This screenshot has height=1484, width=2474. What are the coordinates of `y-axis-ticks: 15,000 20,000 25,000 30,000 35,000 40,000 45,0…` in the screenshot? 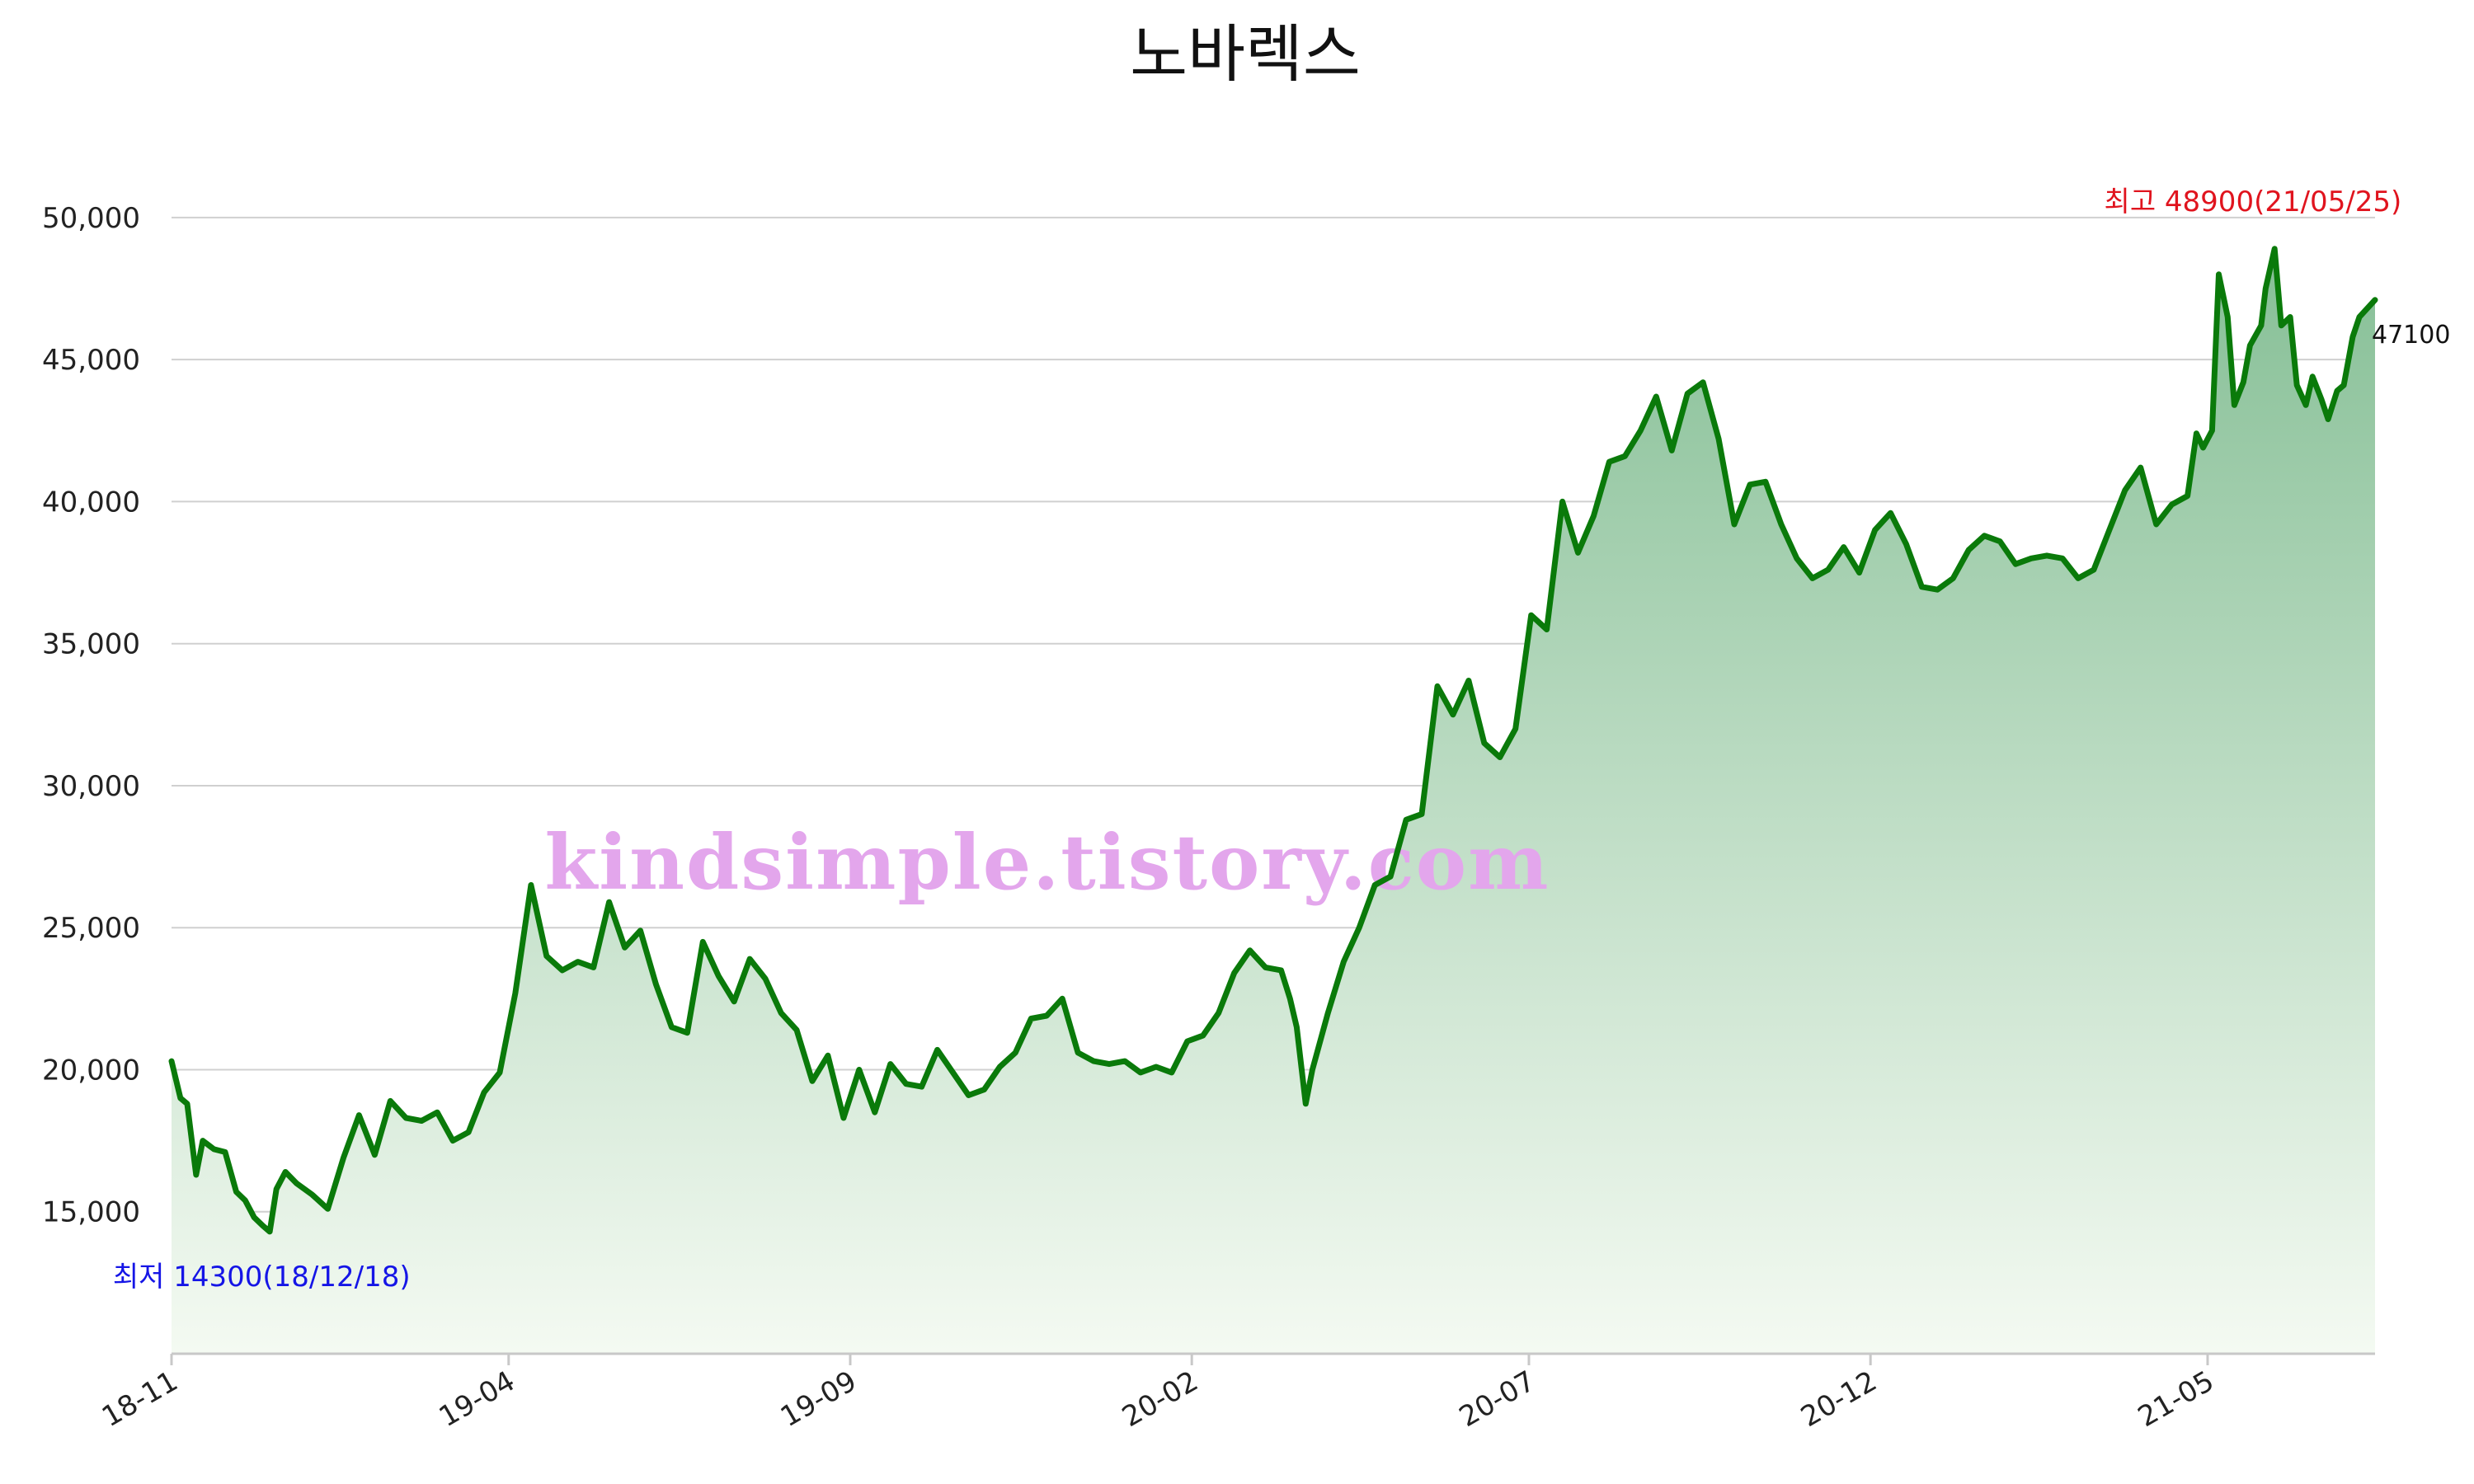 It's located at (91, 715).